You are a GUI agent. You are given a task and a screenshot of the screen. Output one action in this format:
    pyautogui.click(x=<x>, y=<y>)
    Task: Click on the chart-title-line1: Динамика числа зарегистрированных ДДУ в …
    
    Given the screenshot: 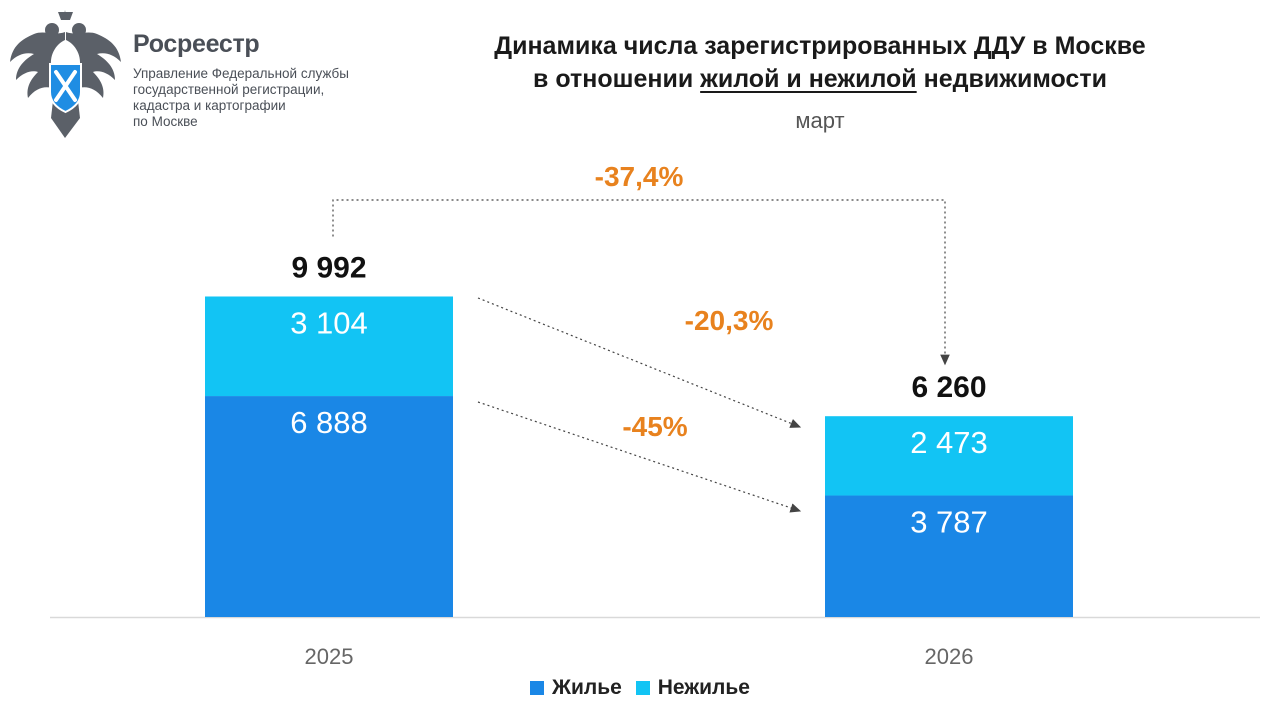 What is the action you would take?
    pyautogui.click(x=820, y=46)
    